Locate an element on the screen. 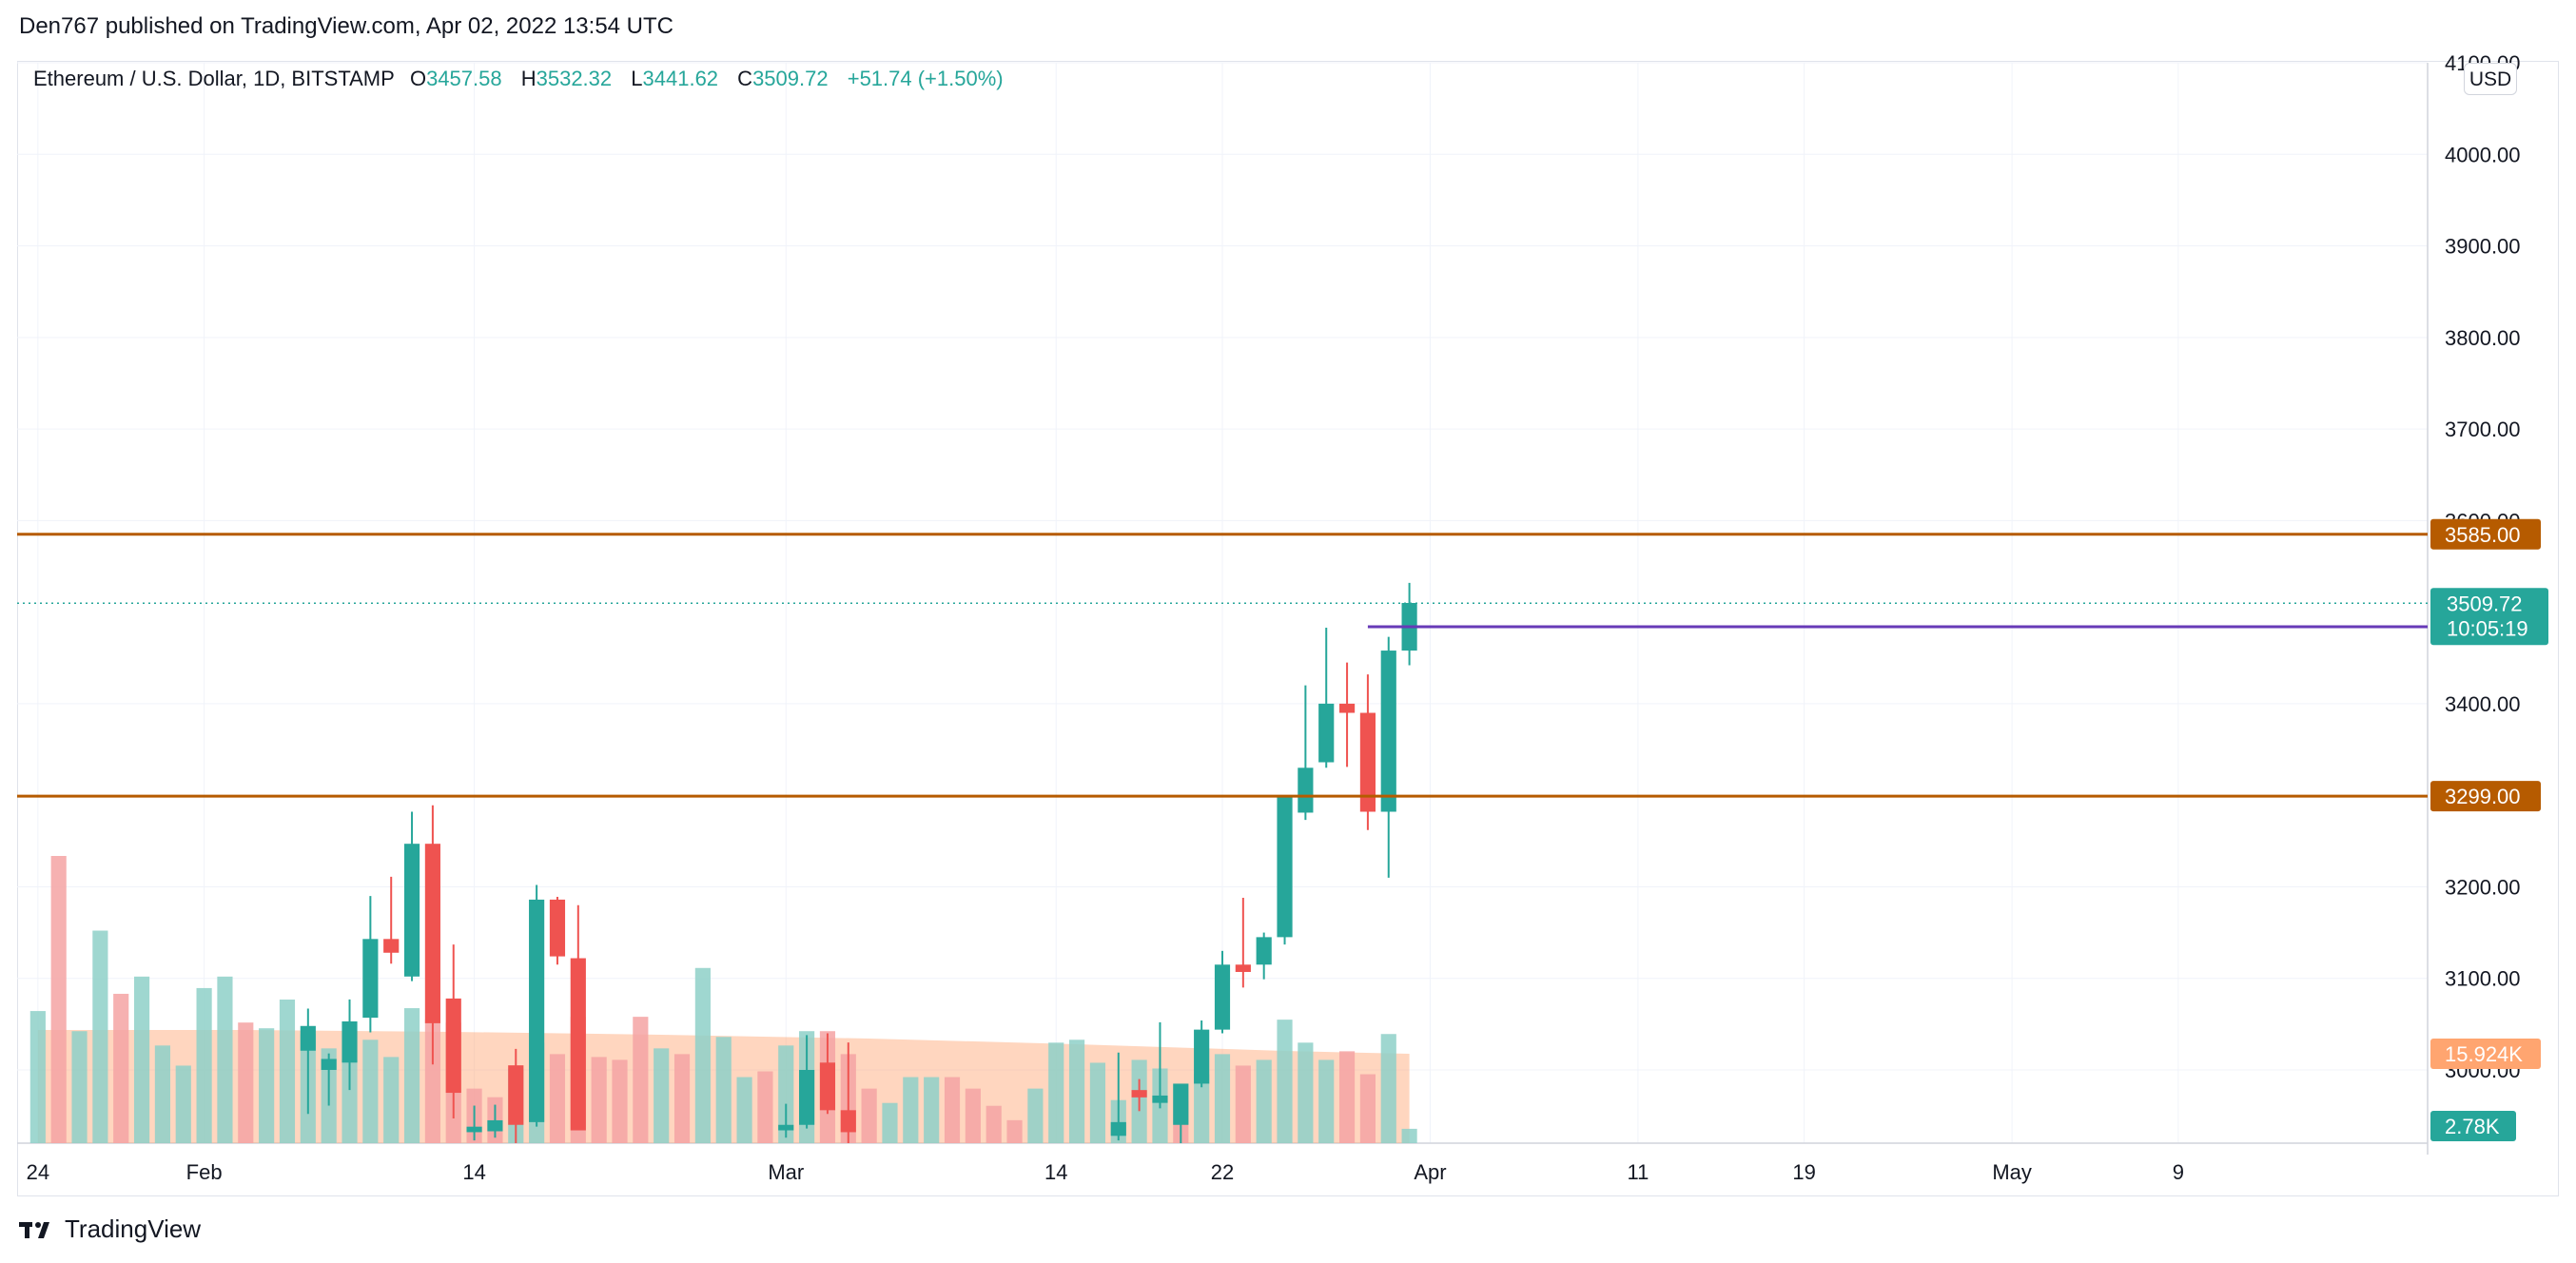  level-badge-support is located at coordinates (2485, 796).